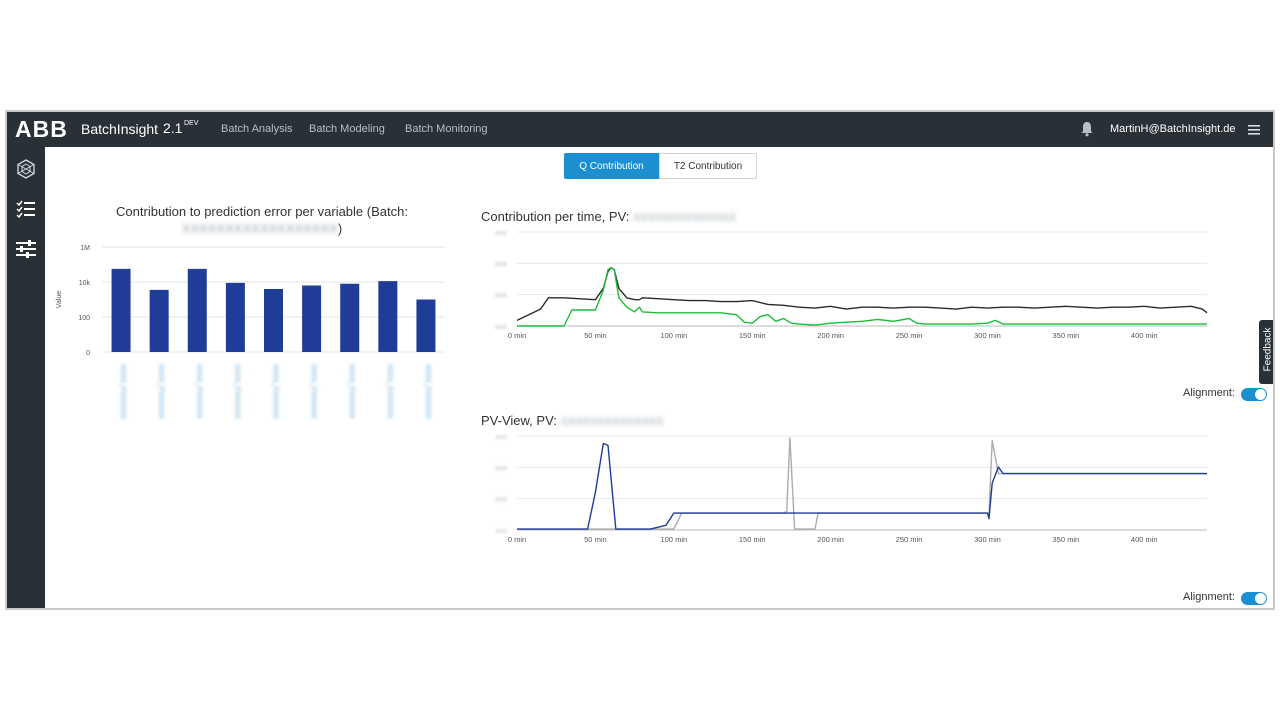 The width and height of the screenshot is (1280, 720). Describe the element at coordinates (85, 283) in the screenshot. I see `y-tick-label: 10k` at that location.